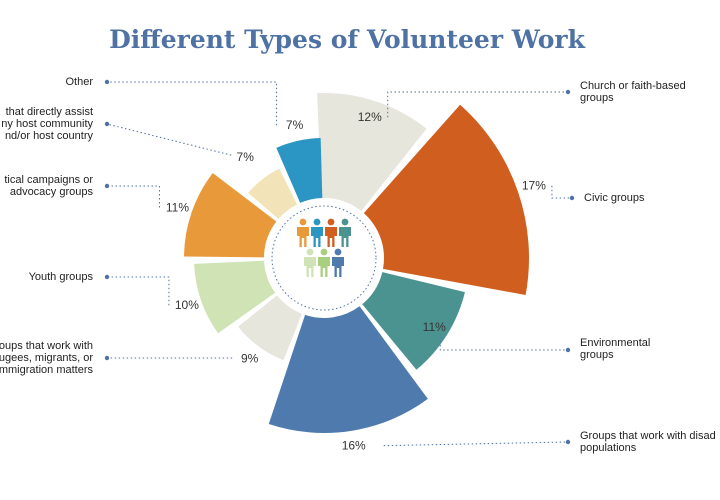 This screenshot has width=720, height=500. I want to click on slice-groups-that-directly-assist-my-host-community-and-or-host-country, so click(273, 193).